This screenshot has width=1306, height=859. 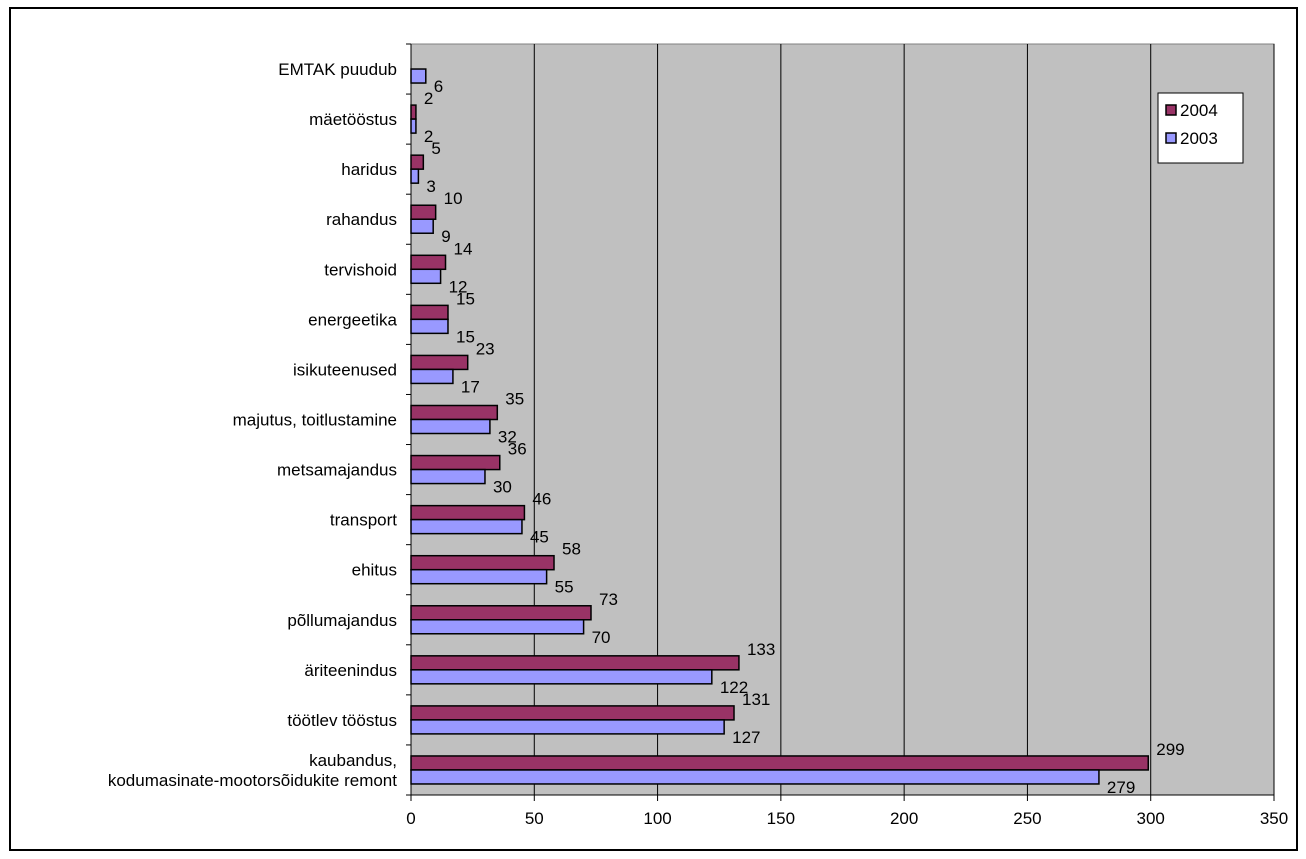 What do you see at coordinates (541, 499) in the screenshot?
I see `value-label: 46` at bounding box center [541, 499].